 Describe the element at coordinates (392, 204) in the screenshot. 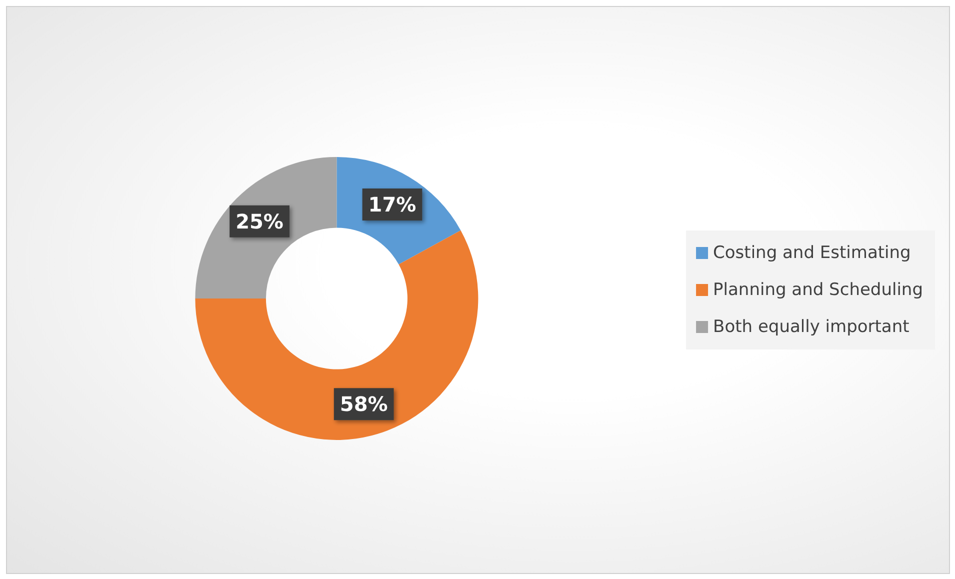

I see `data-label: 17%` at that location.